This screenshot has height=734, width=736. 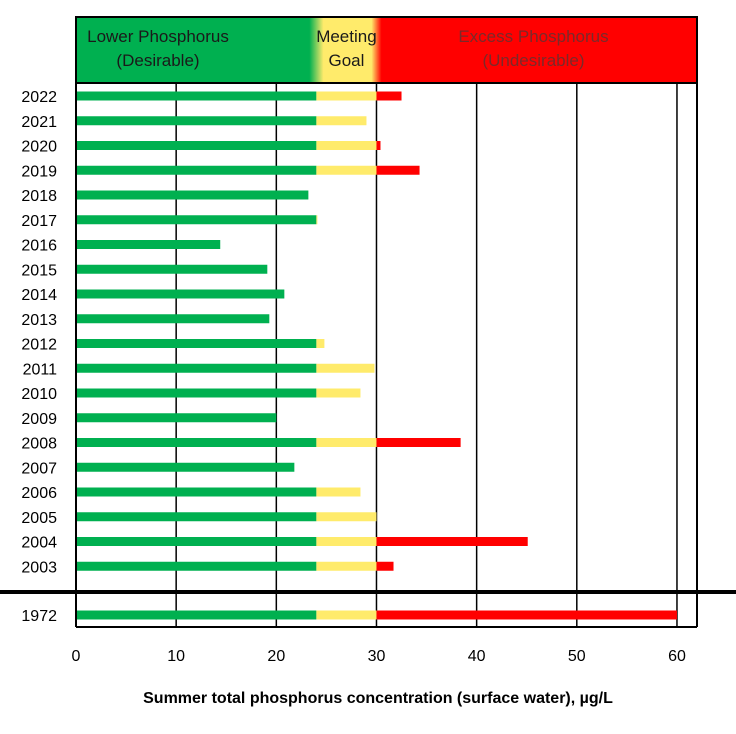 I want to click on bar-2006-goal, so click(x=338, y=492).